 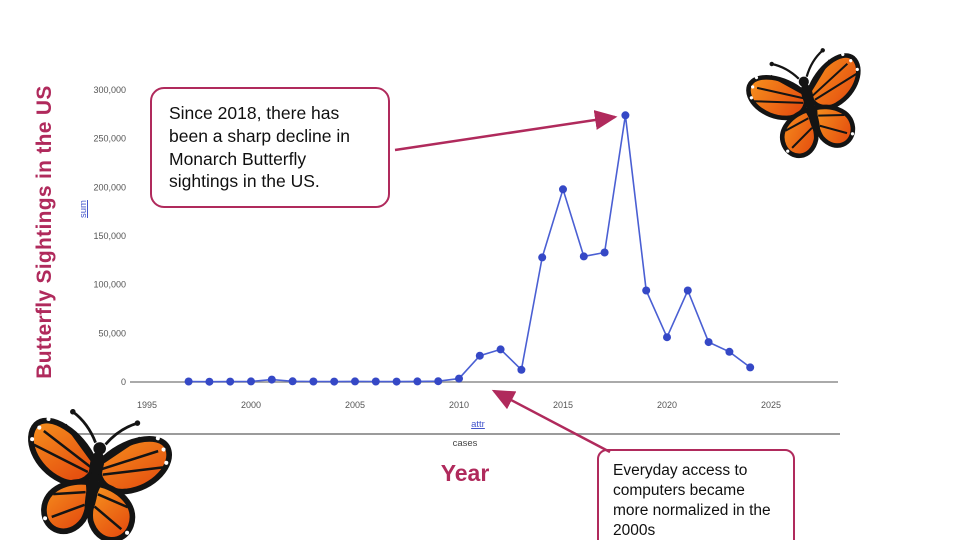 I want to click on svg-text: 2000, so click(x=251, y=405).